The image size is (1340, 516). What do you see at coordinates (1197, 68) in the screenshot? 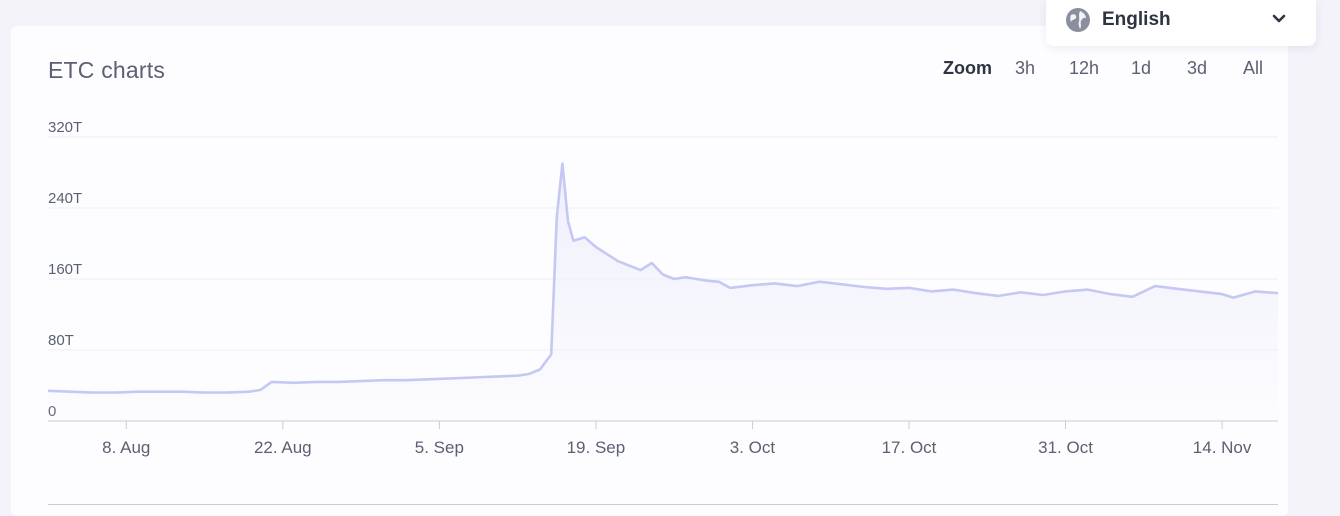
I see `zoom-3d-button: 3d` at bounding box center [1197, 68].